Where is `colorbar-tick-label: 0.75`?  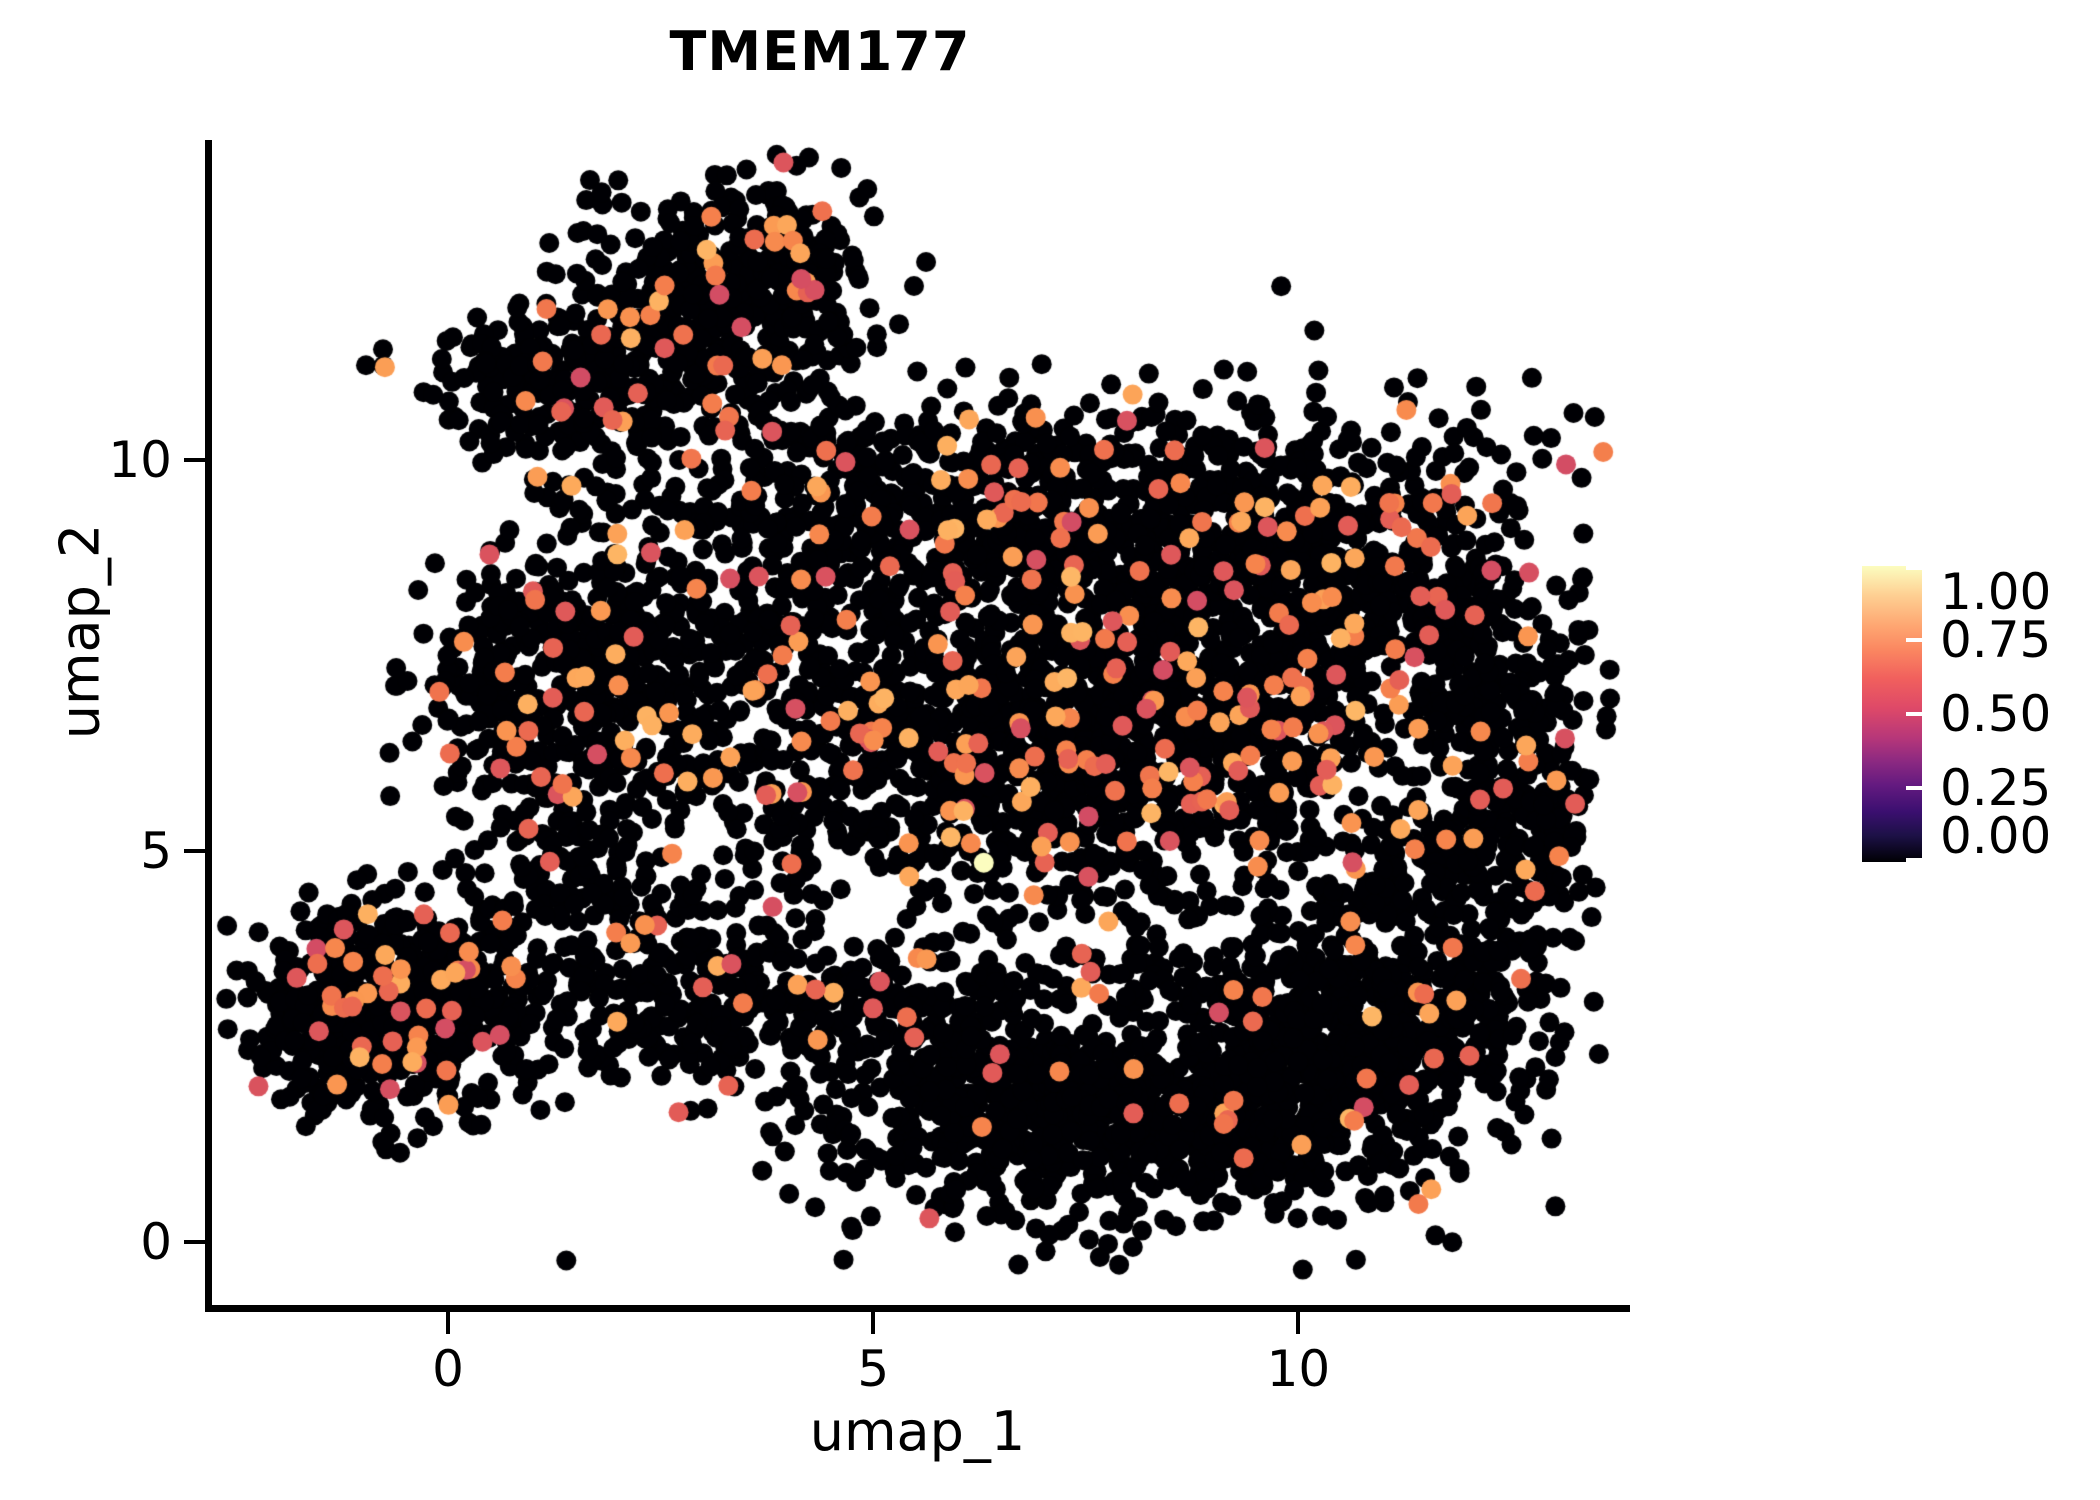 colorbar-tick-label: 0.75 is located at coordinates (1996, 640).